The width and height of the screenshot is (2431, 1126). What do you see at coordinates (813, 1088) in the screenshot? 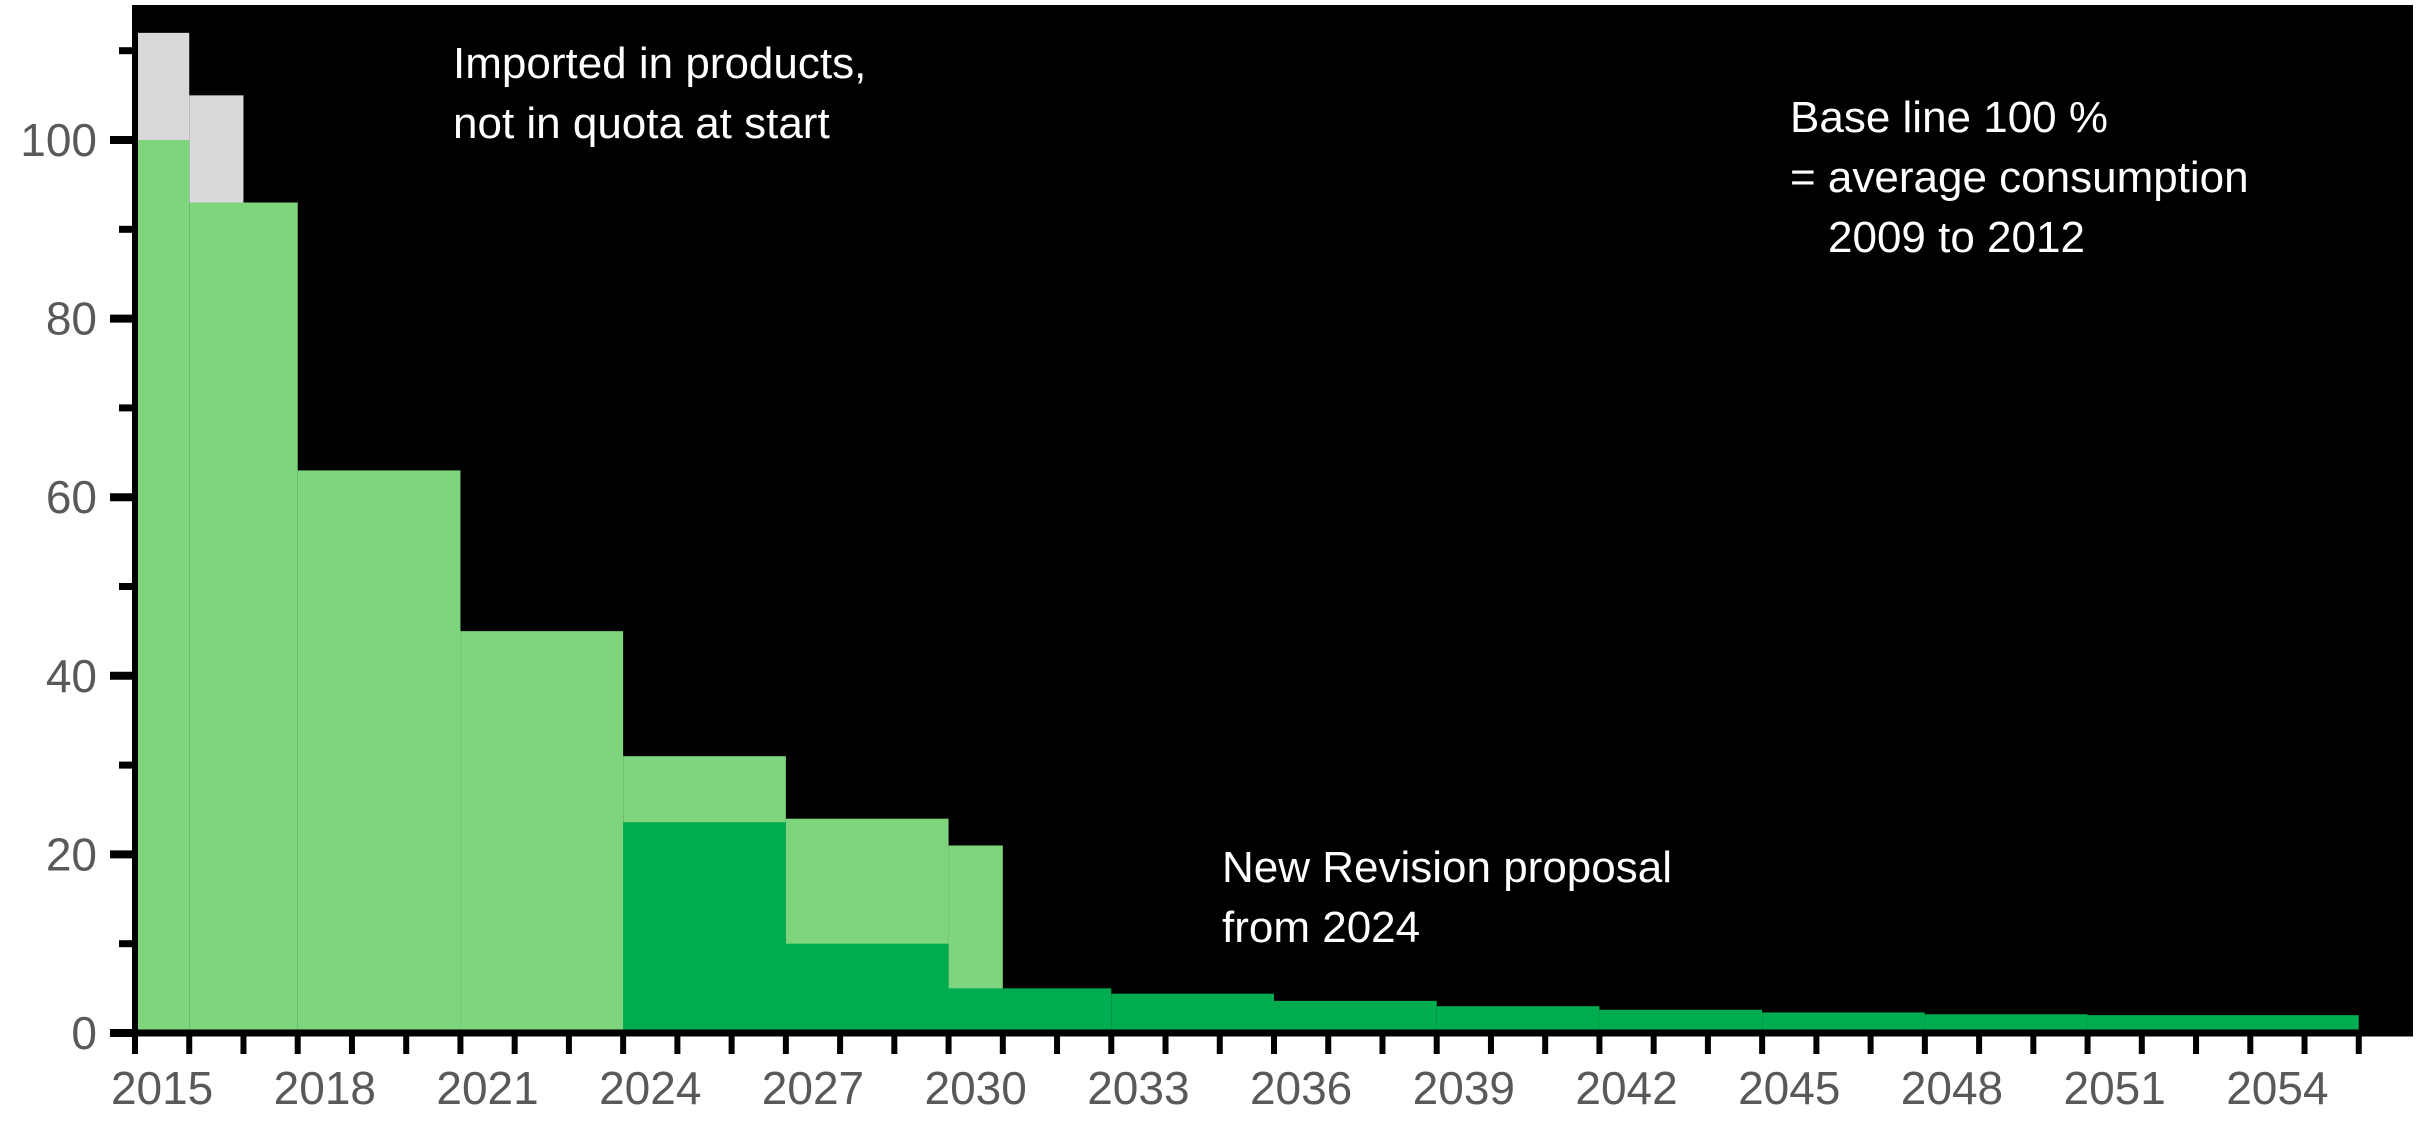
I see `x-tick-label: 2027` at bounding box center [813, 1088].